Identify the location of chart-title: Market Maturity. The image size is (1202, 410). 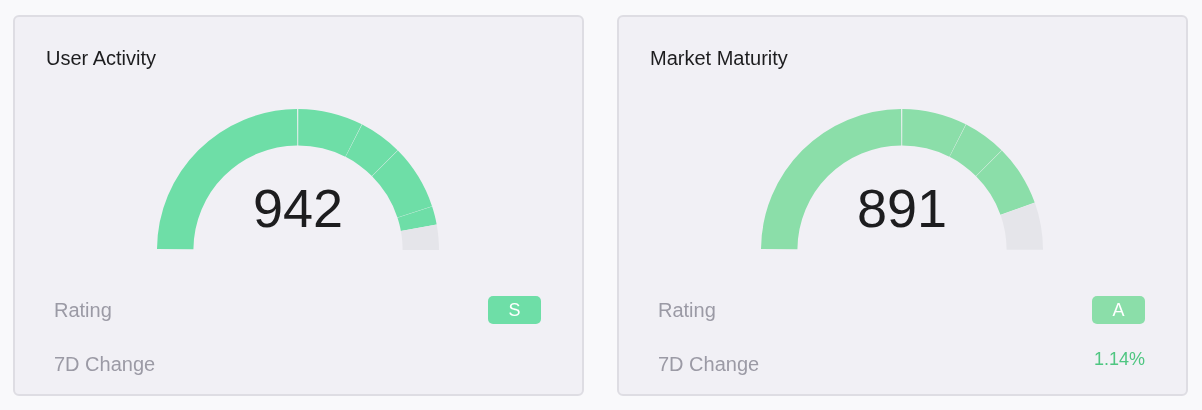
(719, 58).